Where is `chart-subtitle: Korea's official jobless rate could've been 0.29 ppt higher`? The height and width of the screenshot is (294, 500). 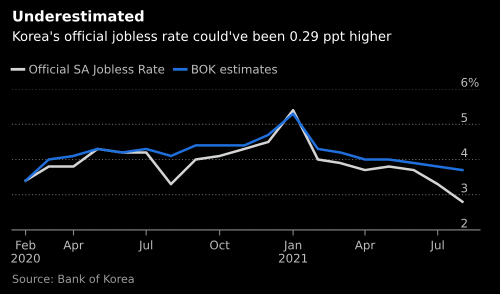 chart-subtitle: Korea's official jobless rate could've been 0.29 ppt higher is located at coordinates (202, 37).